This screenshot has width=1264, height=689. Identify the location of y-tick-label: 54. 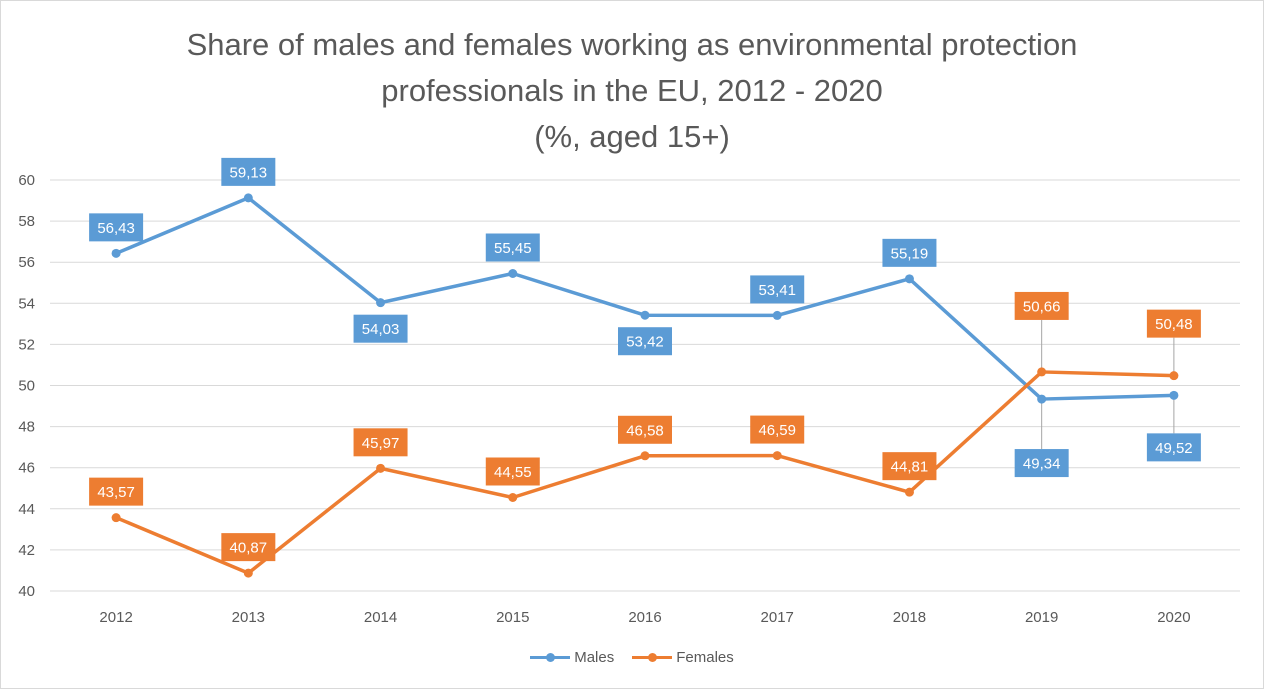
(26, 303).